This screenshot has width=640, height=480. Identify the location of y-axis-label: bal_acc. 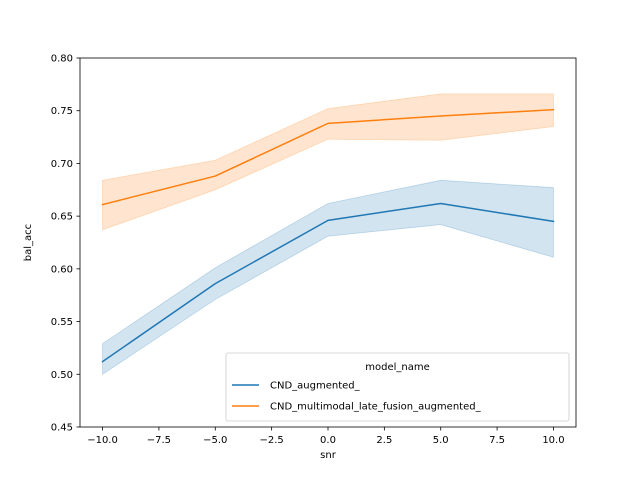
(28, 242).